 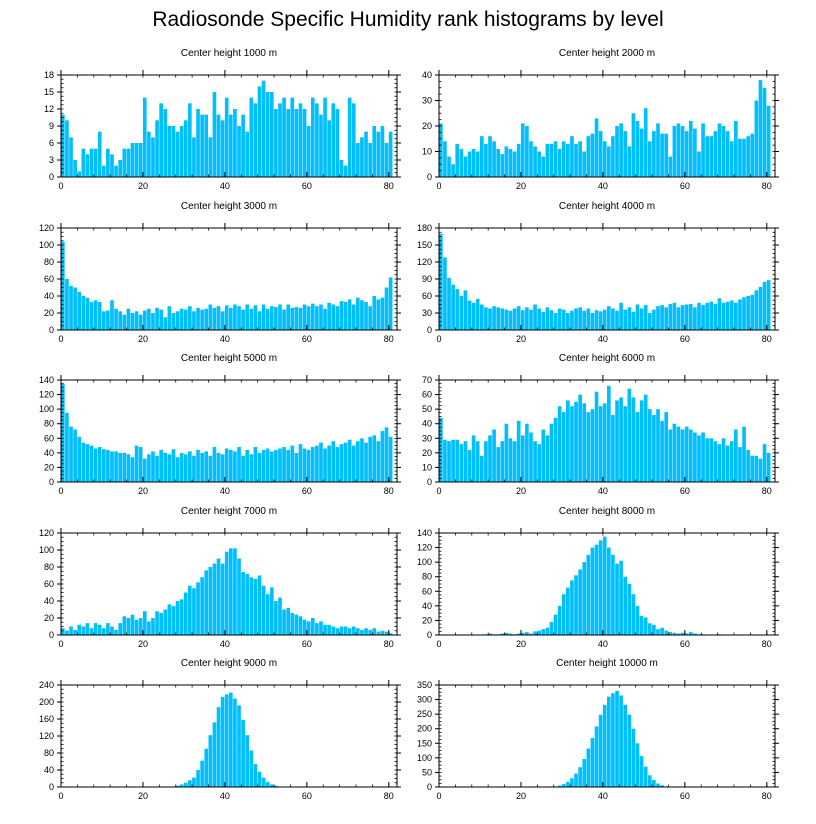 What do you see at coordinates (222, 119) in the screenshot?
I see `histogram-panel: Center height 1000 m 0 20 40 60 80 0 3 6 9 12 15 18` at bounding box center [222, 119].